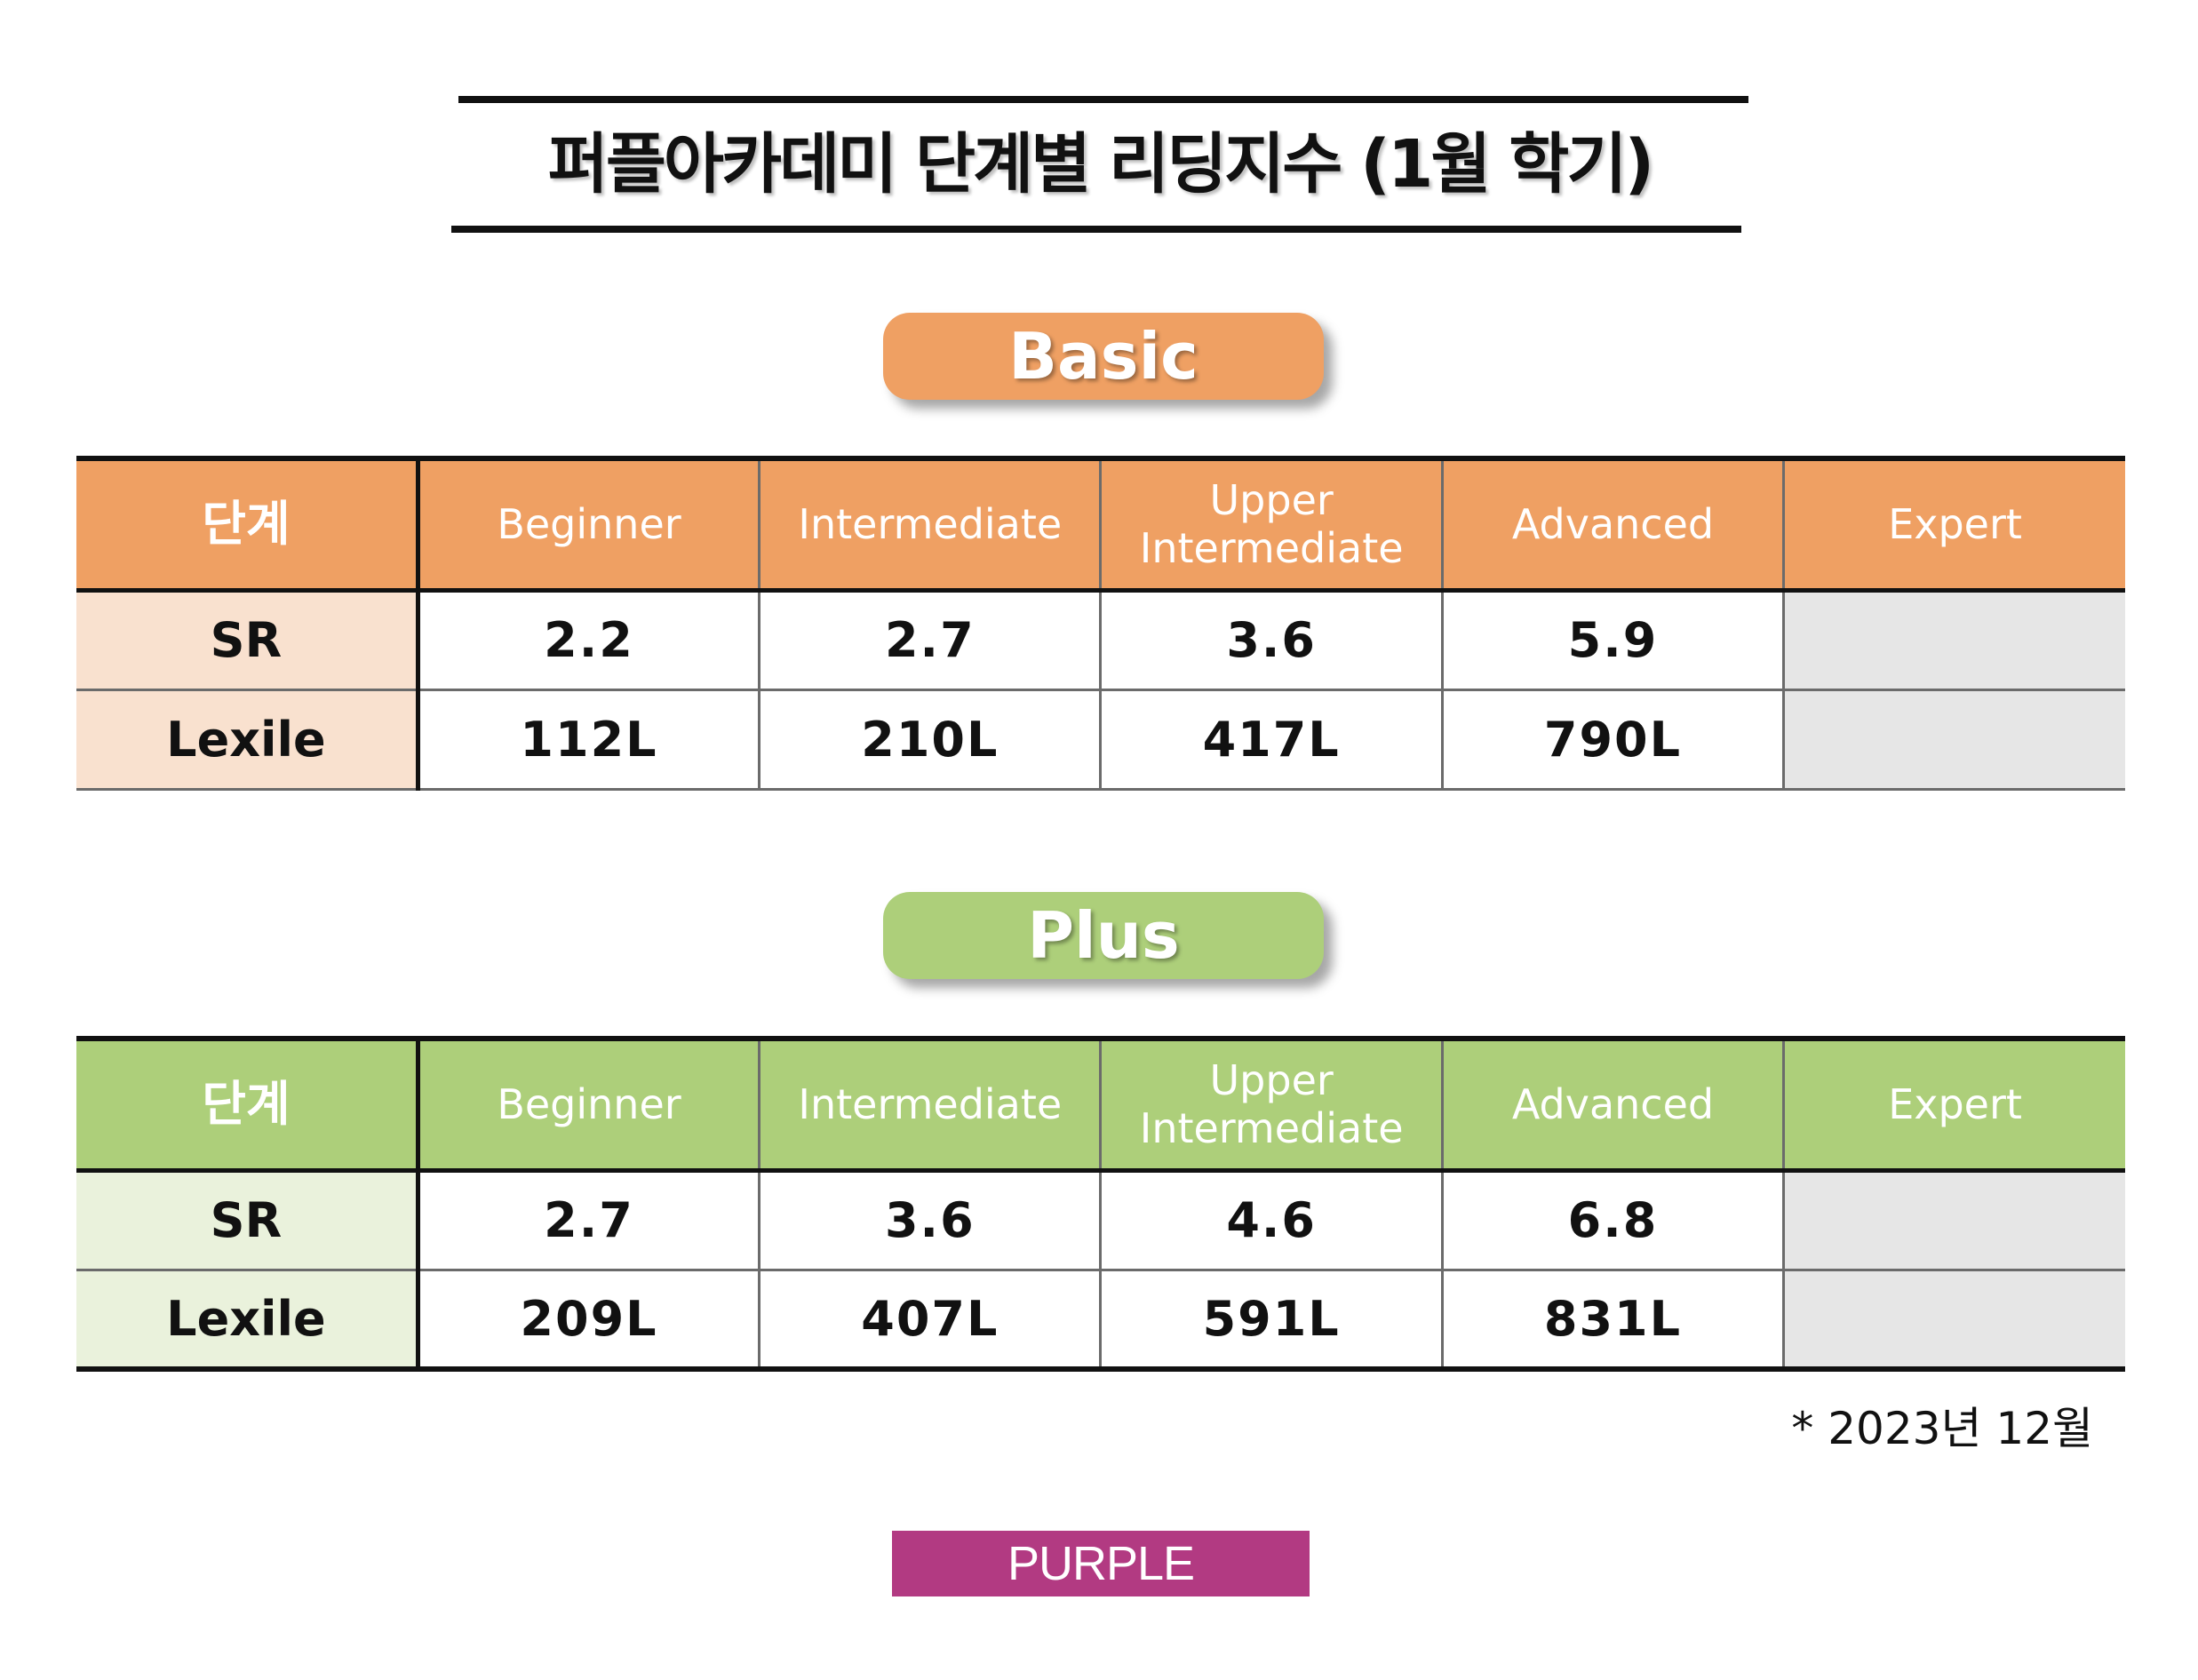 The image size is (2198, 1680). I want to click on cell-value: 831L, so click(1612, 1321).